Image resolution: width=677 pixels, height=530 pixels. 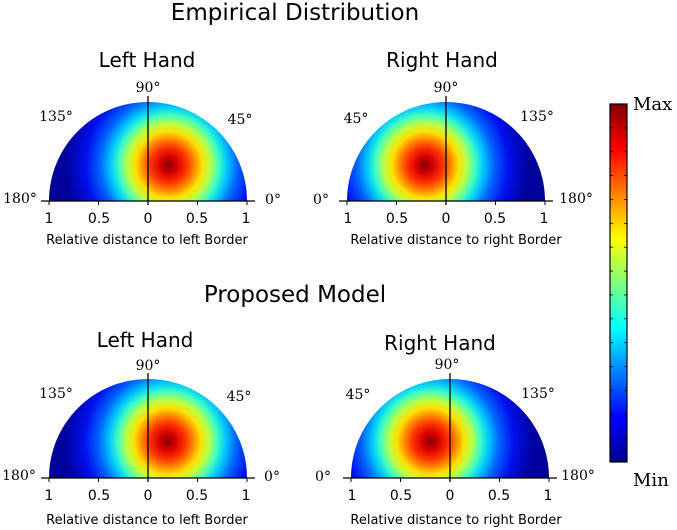 I want to click on colorbar-ticks, so click(x=618, y=283).